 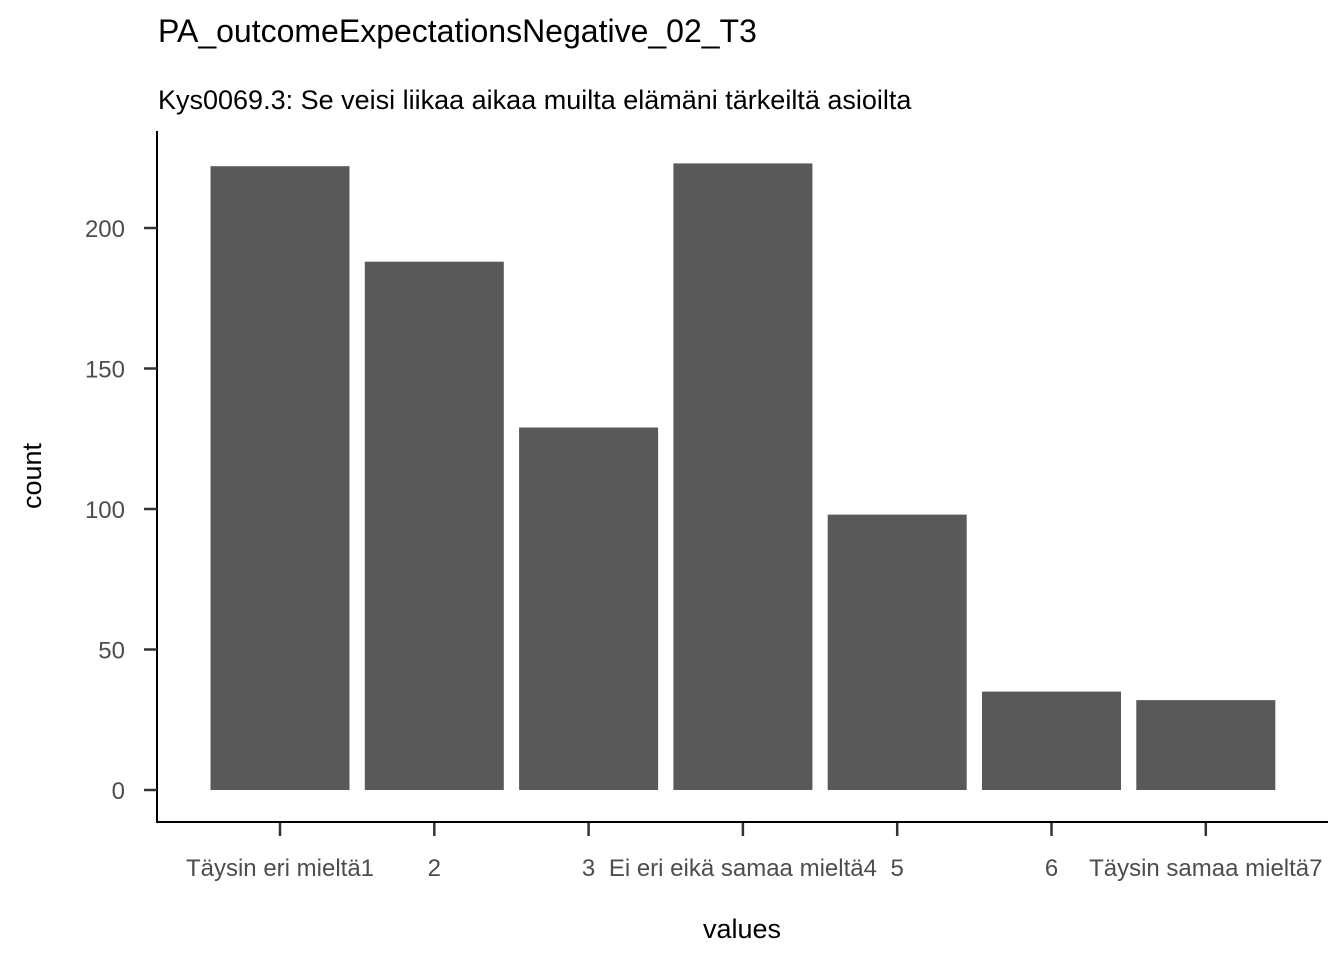 I want to click on y-axis-title: count, so click(x=32, y=475).